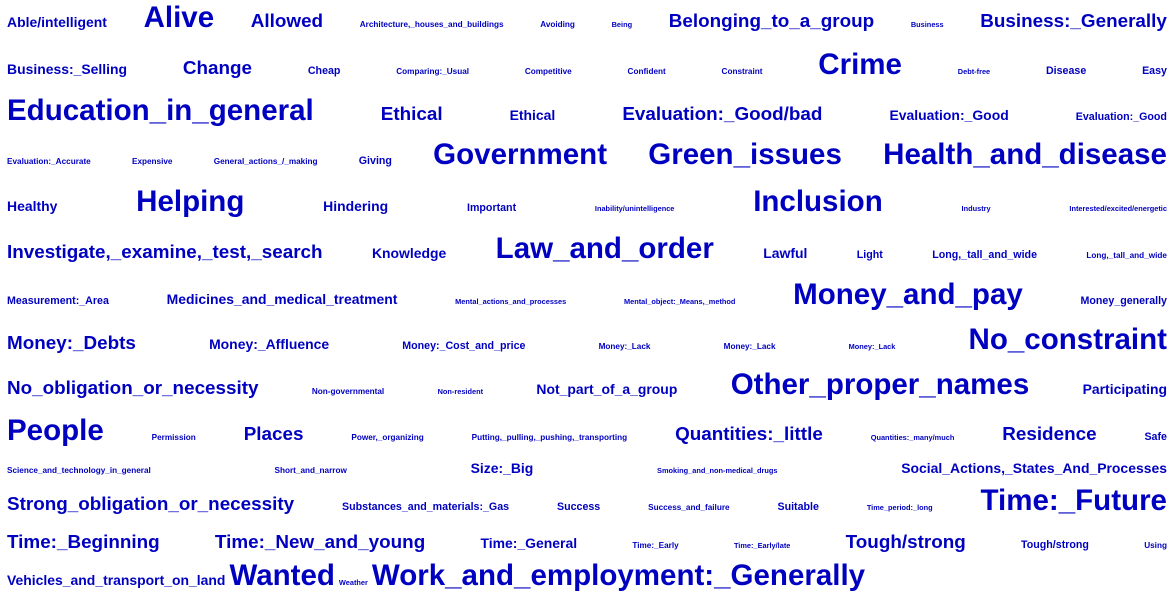 This screenshot has height=604, width=1174. I want to click on tag-word: Light, so click(869, 255).